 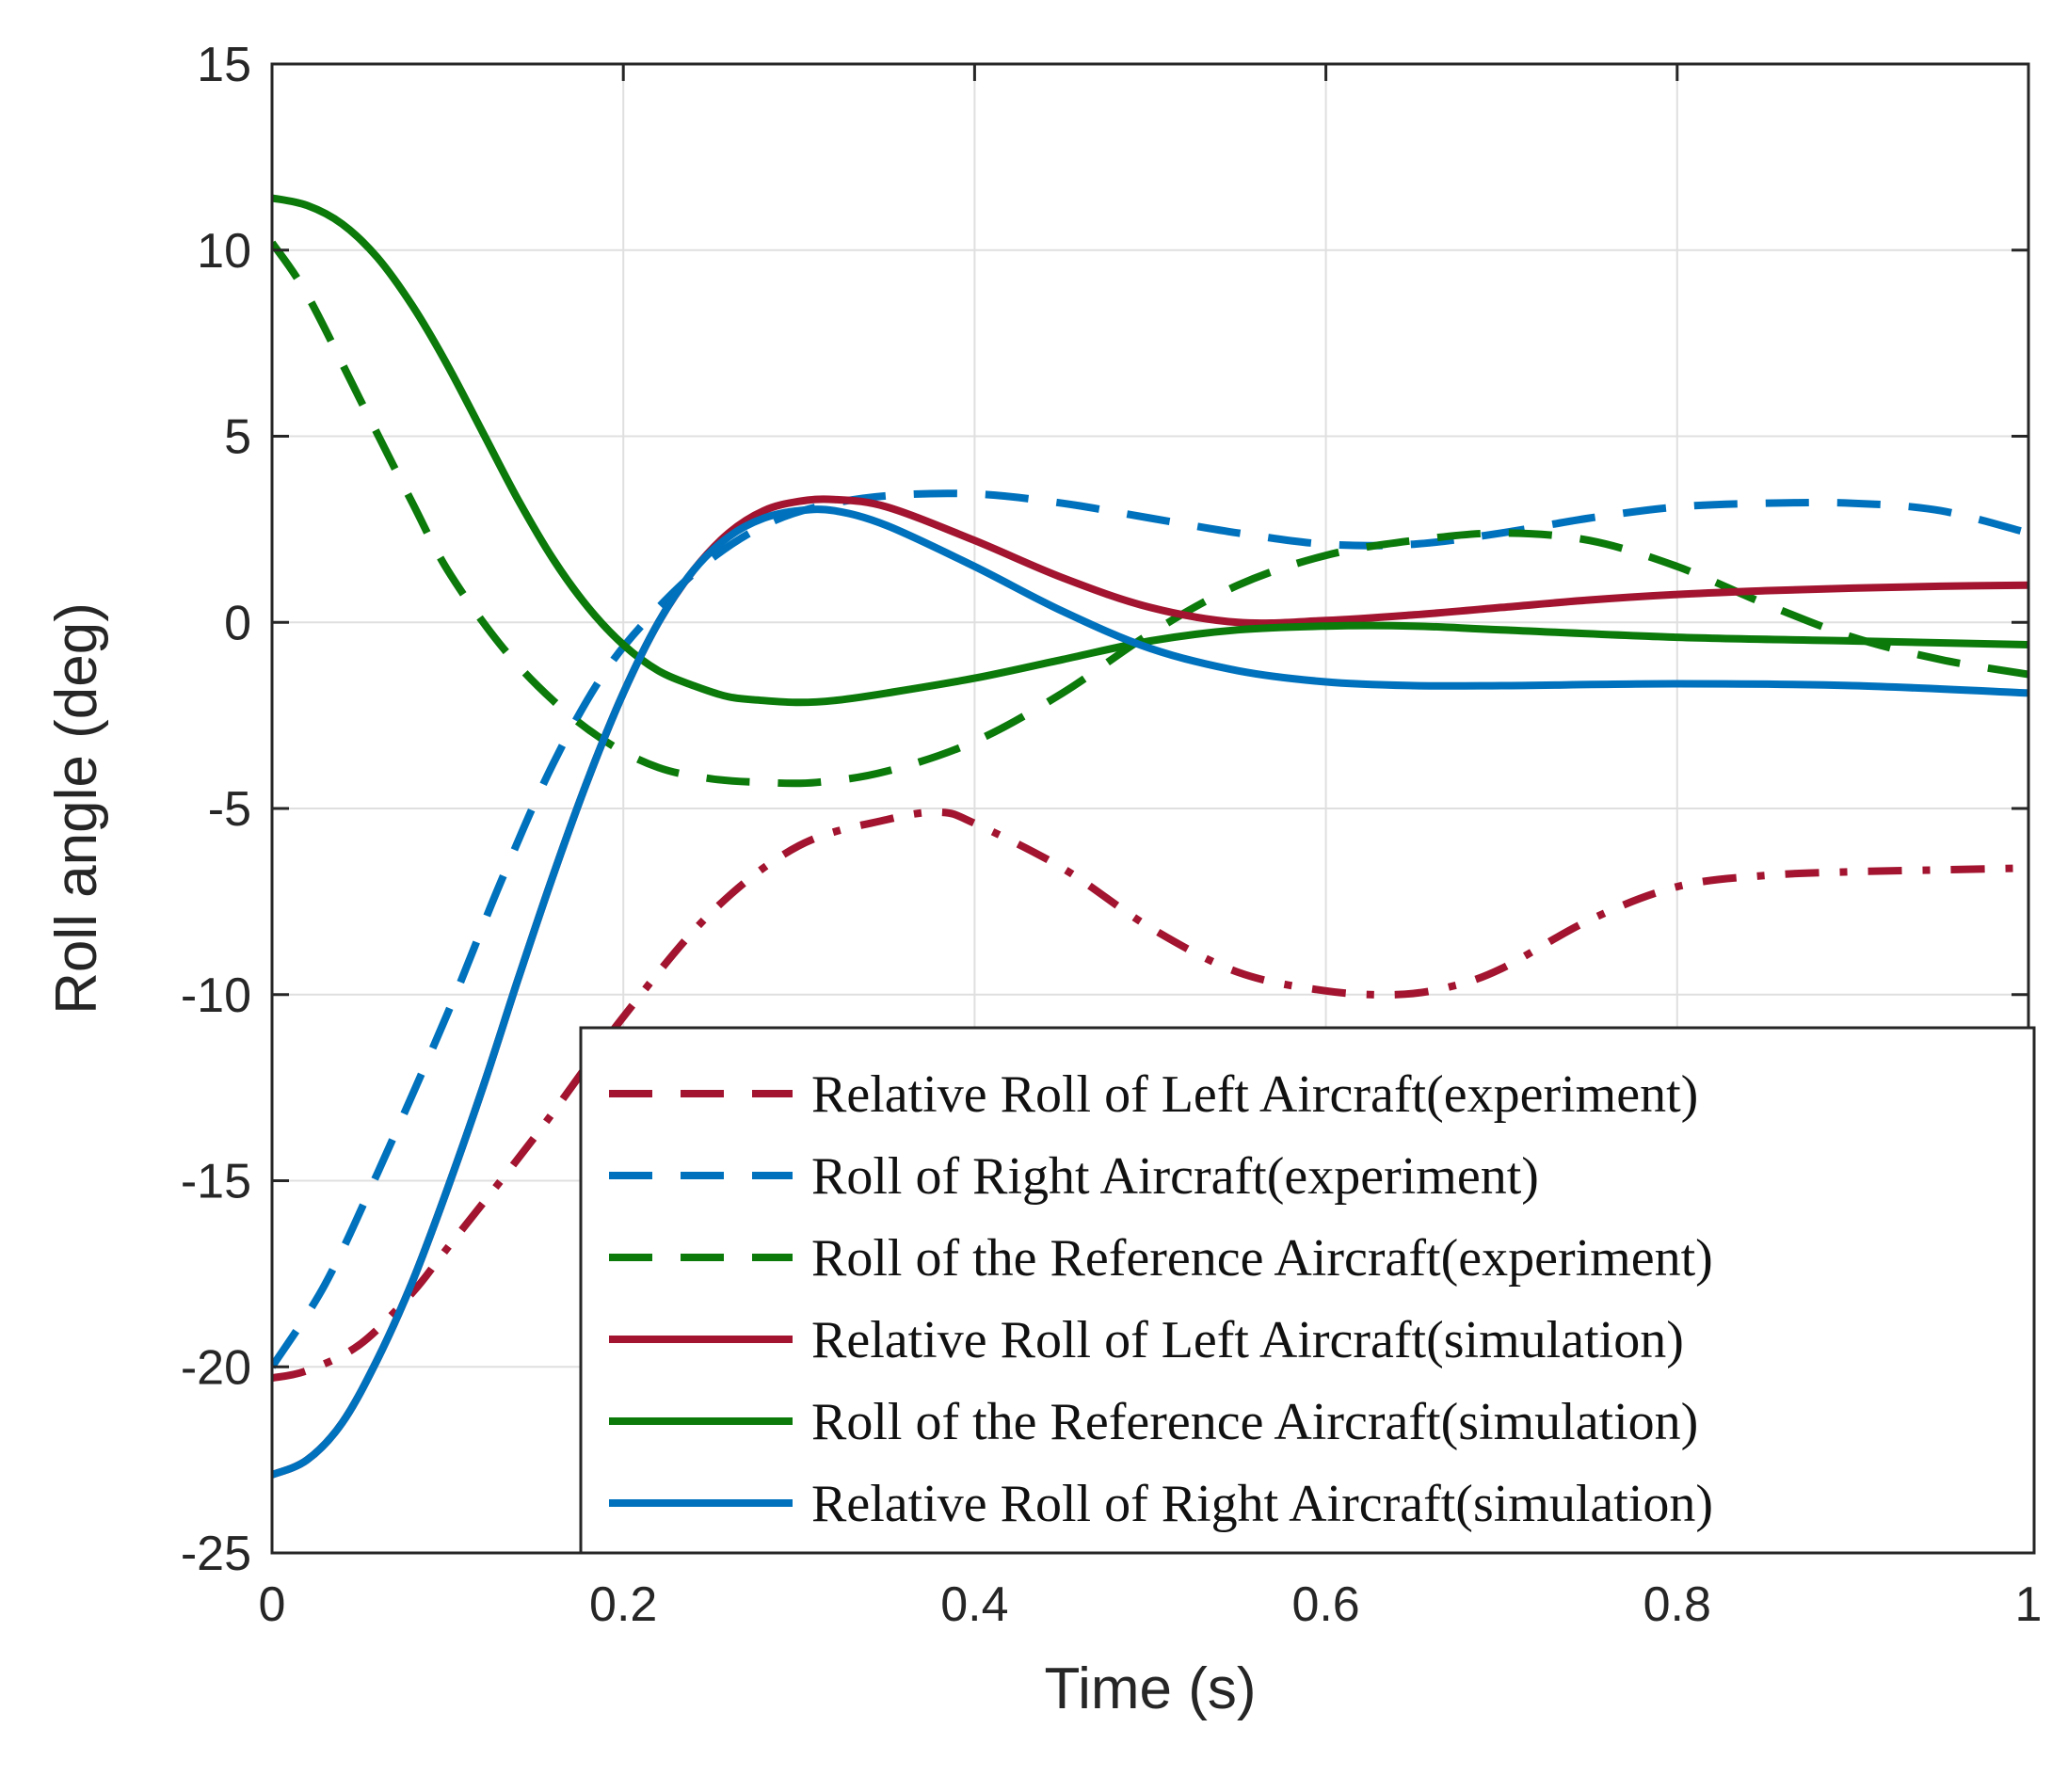 I want to click on x-tick-label: 1, so click(x=2029, y=1604).